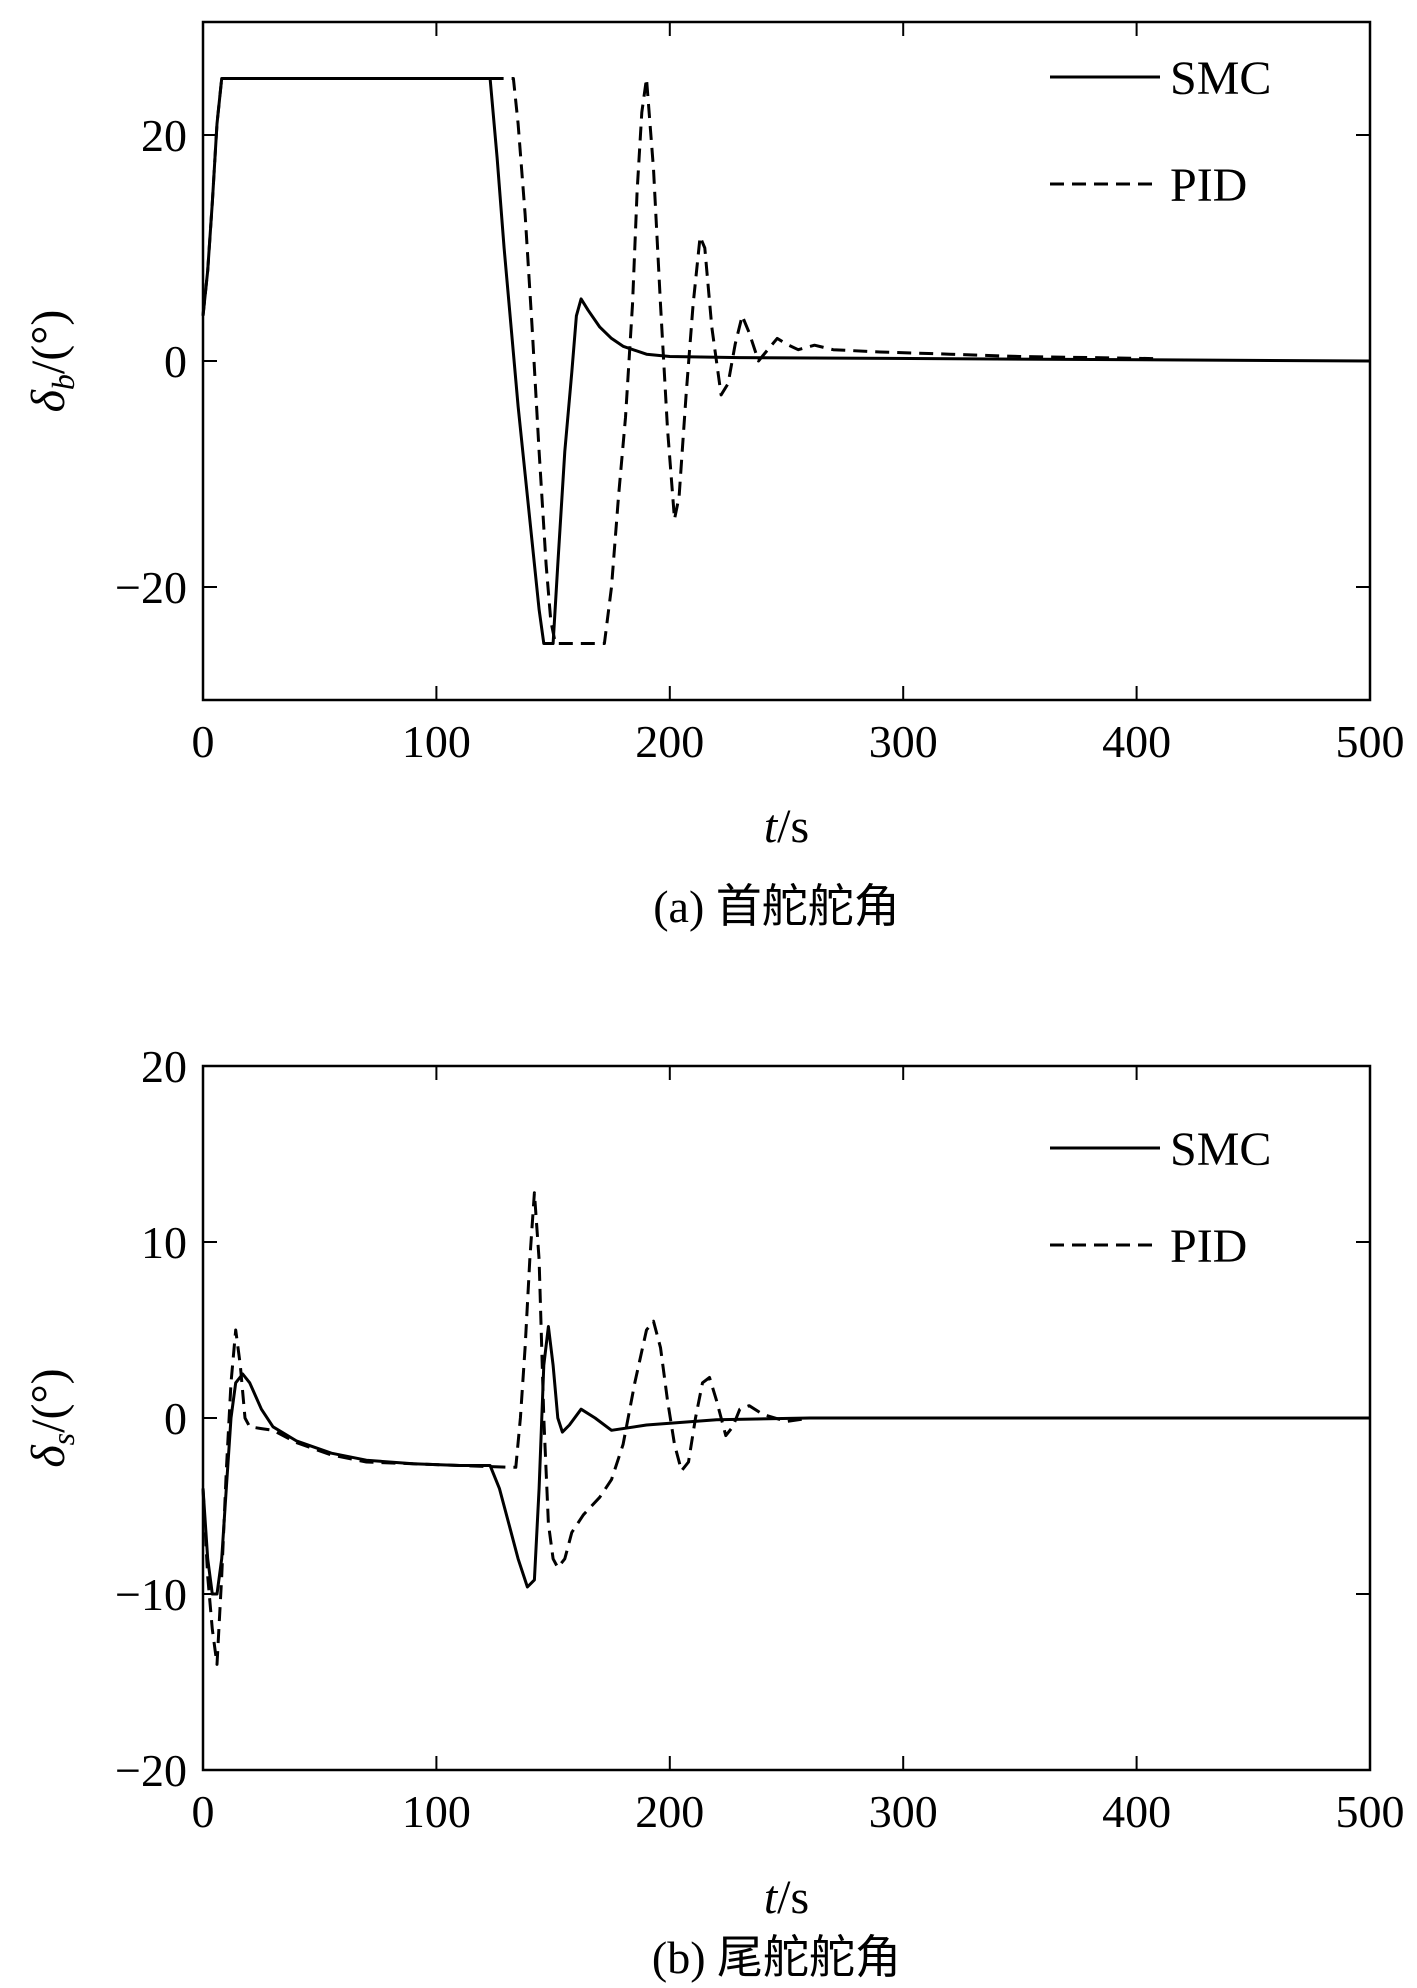 This screenshot has width=1417, height=1988. I want to click on y-axis-label: δs/(°), so click(51, 1417).